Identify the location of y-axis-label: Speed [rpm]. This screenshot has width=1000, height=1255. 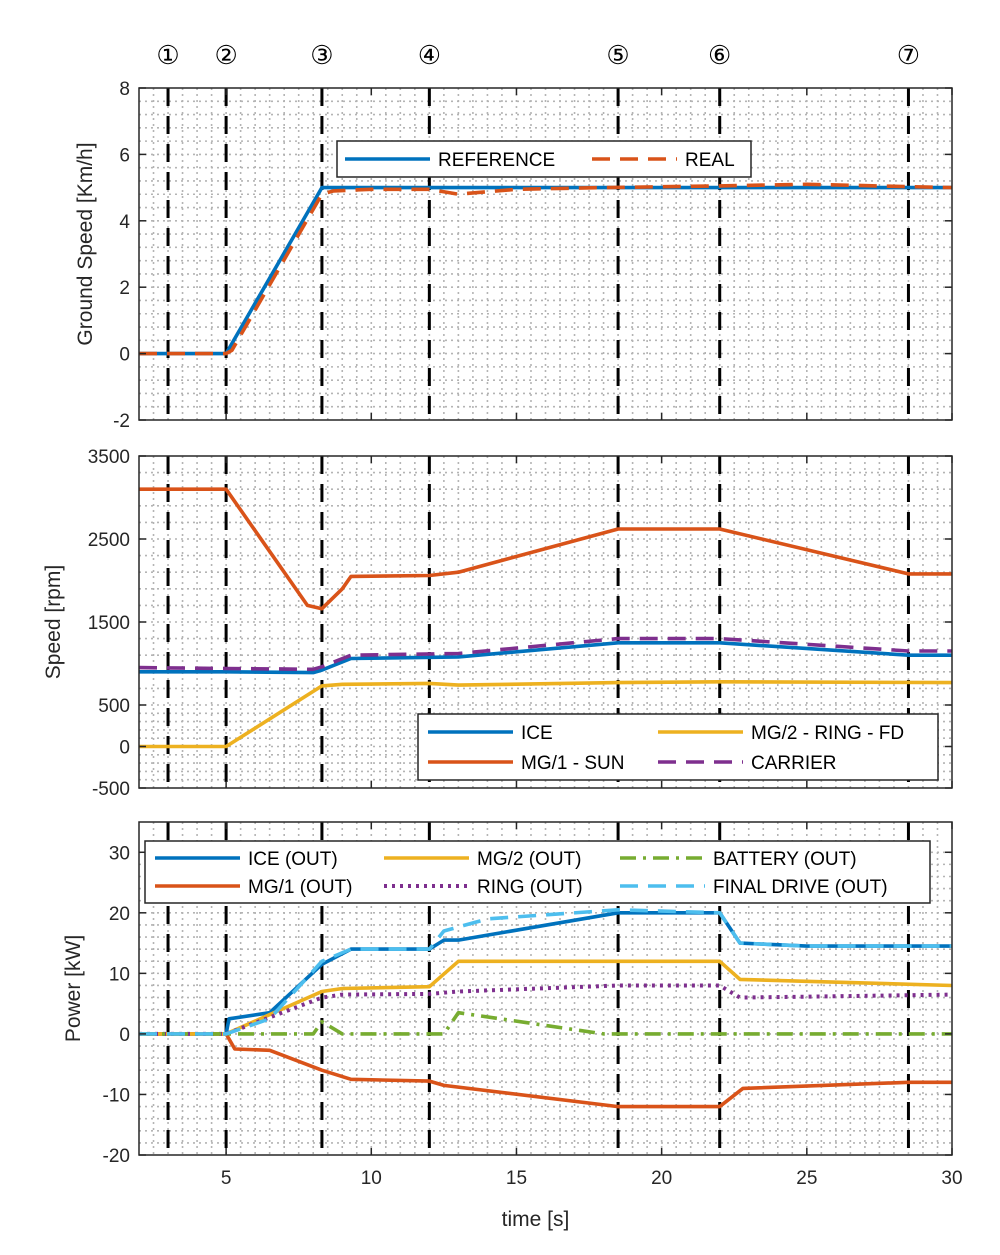
(53, 622).